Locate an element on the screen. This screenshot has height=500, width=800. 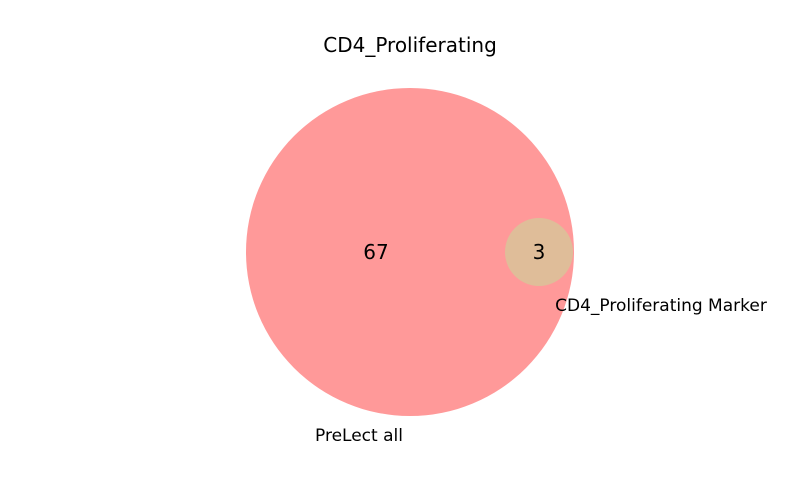
set-b-circle is located at coordinates (539, 252).